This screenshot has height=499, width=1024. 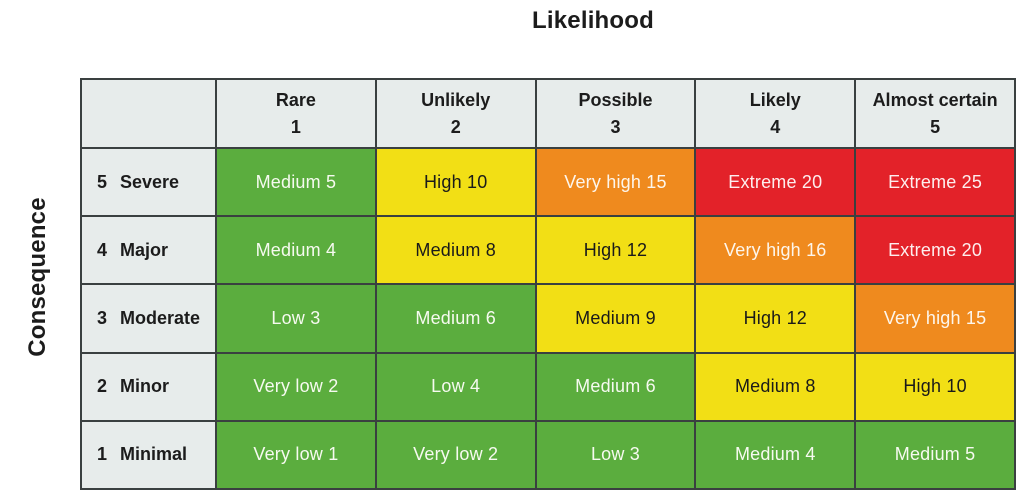 I want to click on risk-cell-medium-9: Medium 9, so click(x=615, y=318).